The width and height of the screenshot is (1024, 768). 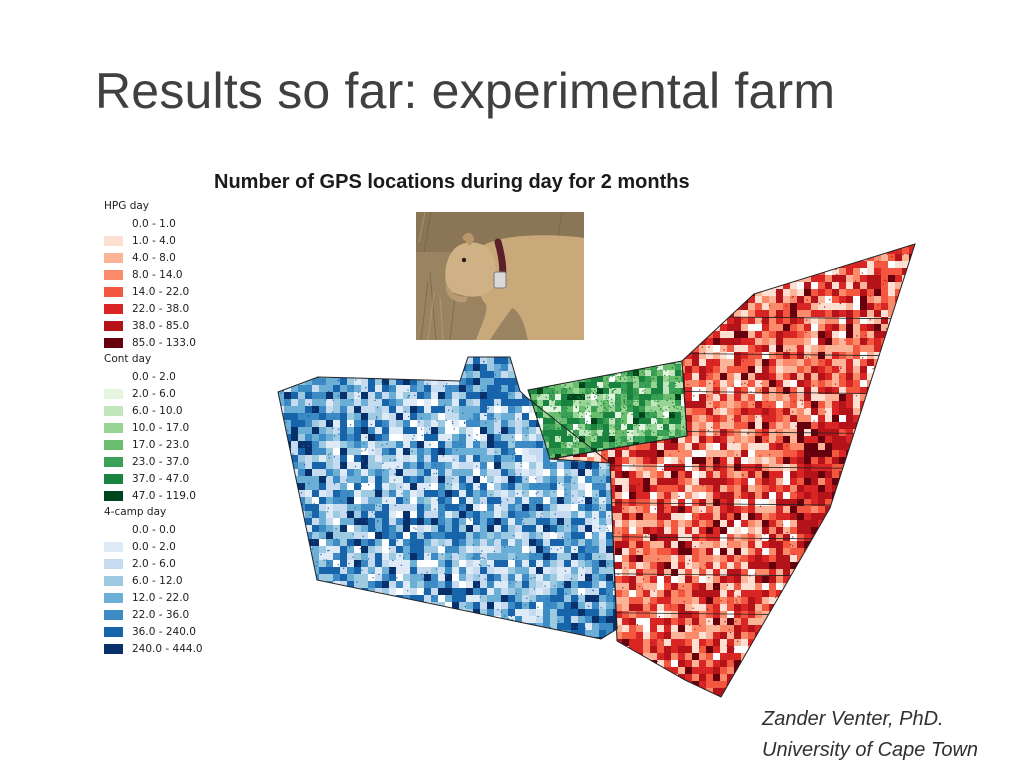 I want to click on legend-entry: 38.0 - 85.0, so click(x=159, y=325).